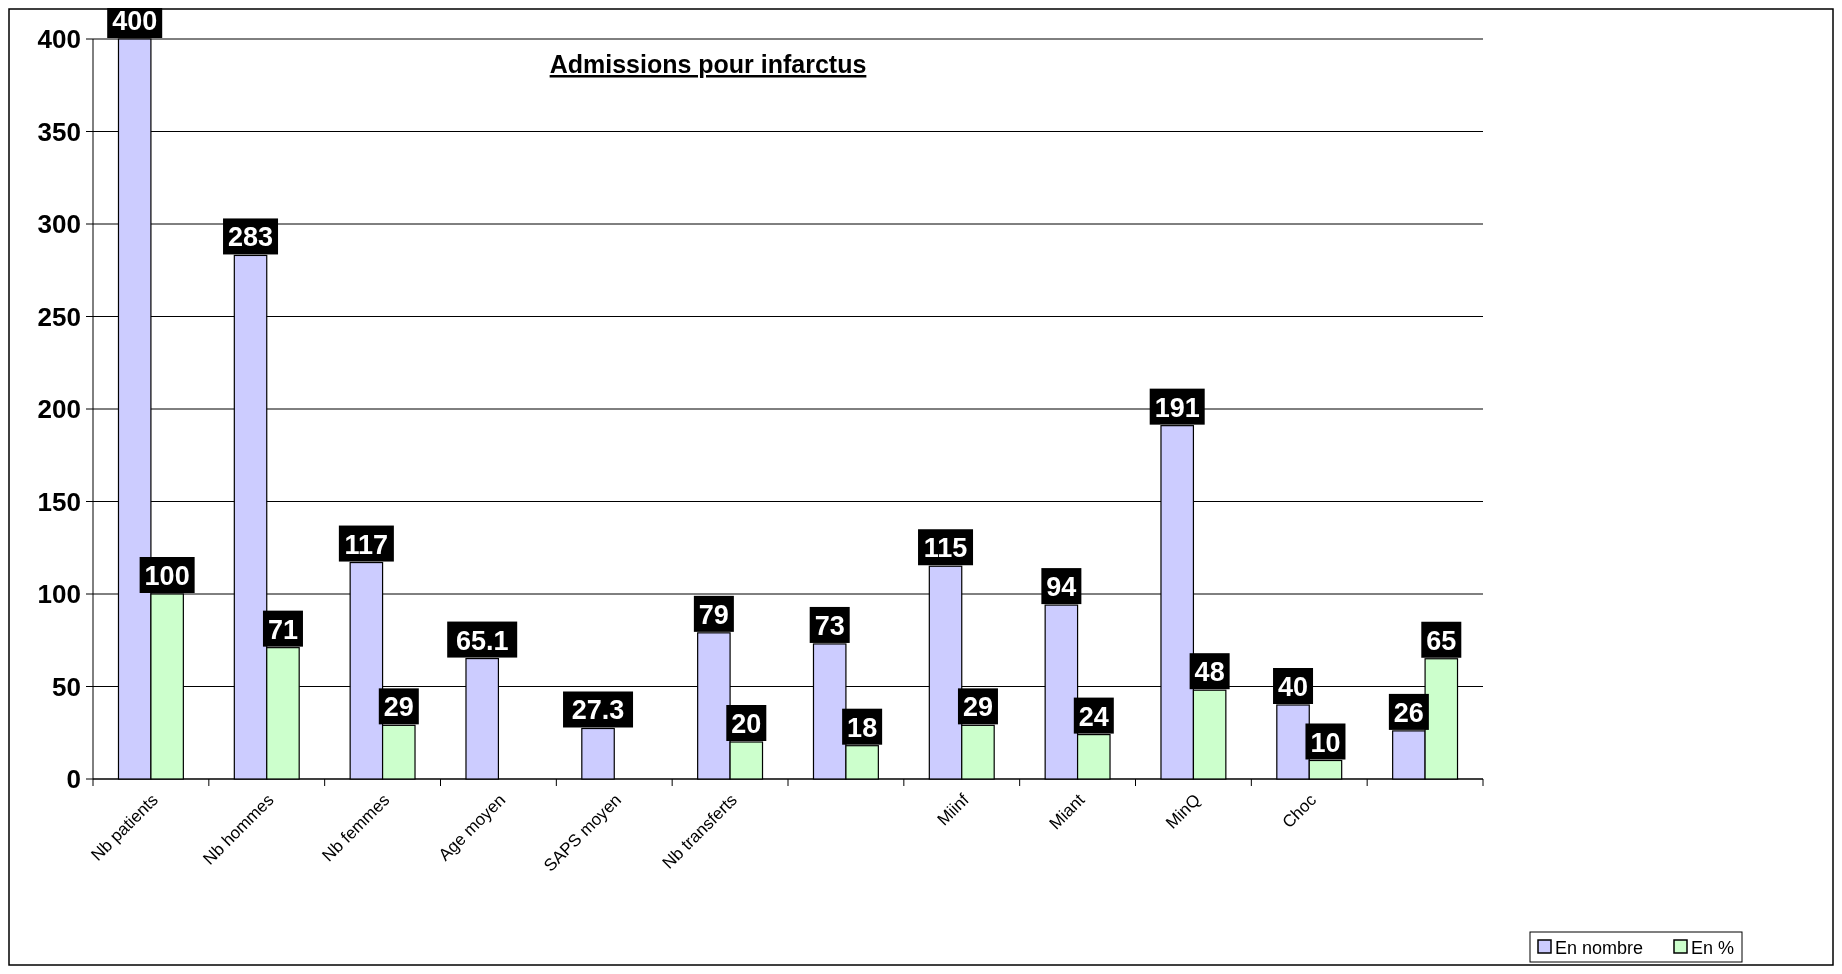 The width and height of the screenshot is (1842, 974). What do you see at coordinates (1441, 640) in the screenshot?
I see `data-label: 65` at bounding box center [1441, 640].